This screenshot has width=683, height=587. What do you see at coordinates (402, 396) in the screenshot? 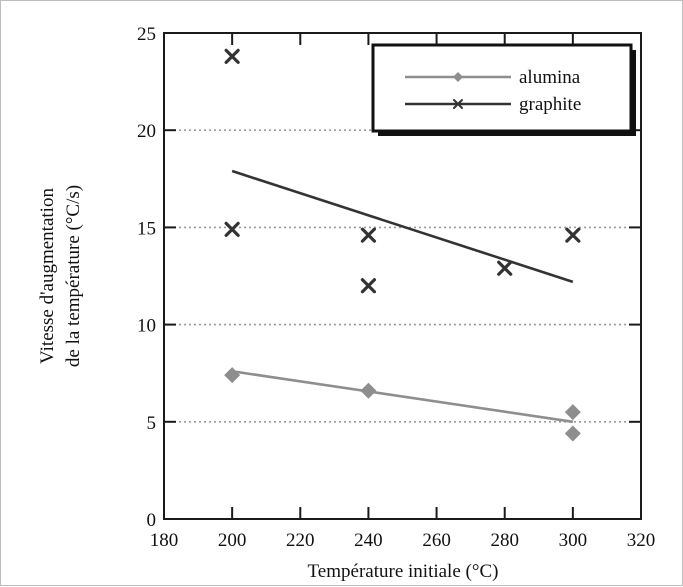
I see `alumina-trend-line` at bounding box center [402, 396].